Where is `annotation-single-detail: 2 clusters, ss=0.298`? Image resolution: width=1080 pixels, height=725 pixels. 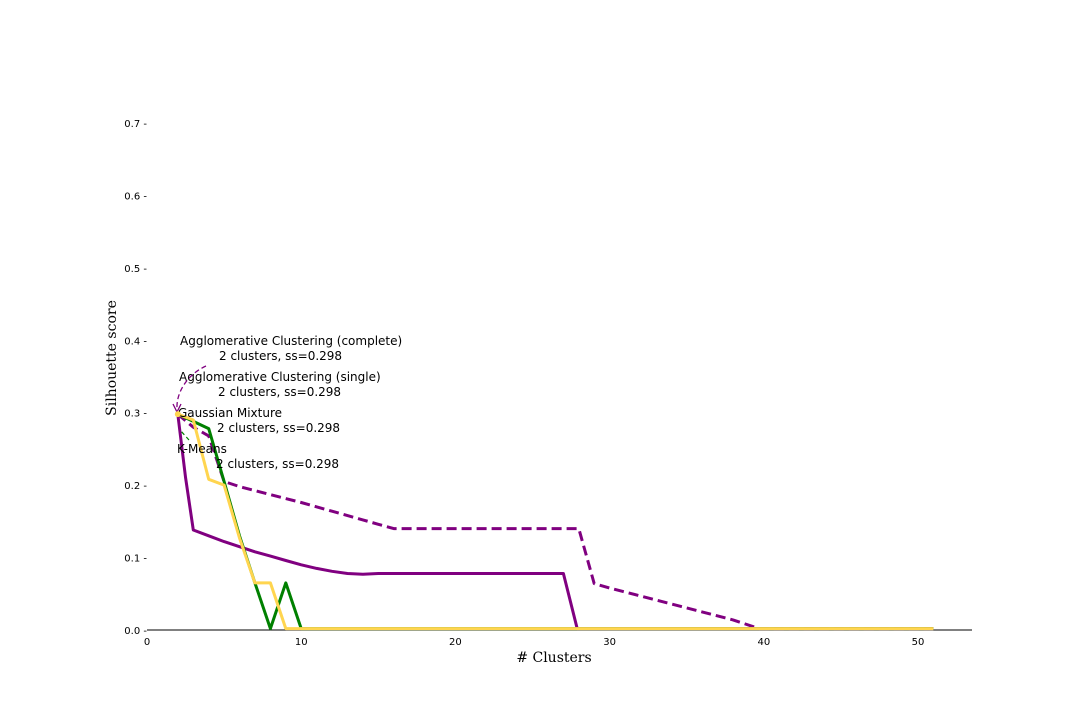
annotation-single-detail: 2 clusters, ss=0.298 is located at coordinates (279, 392).